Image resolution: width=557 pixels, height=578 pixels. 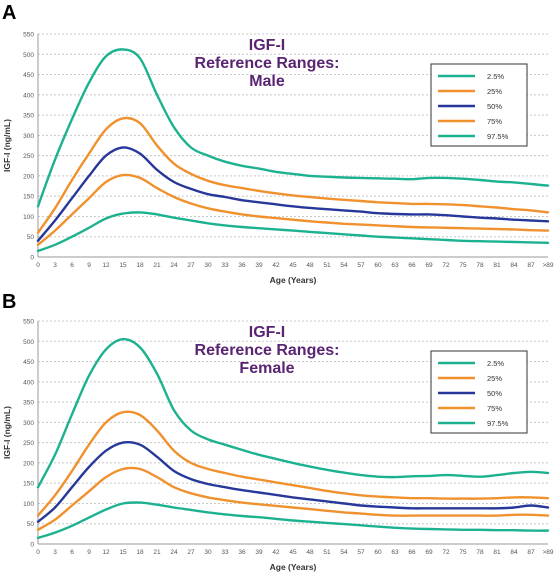 What do you see at coordinates (9, 13) in the screenshot?
I see `panel-a-letter: A` at bounding box center [9, 13].